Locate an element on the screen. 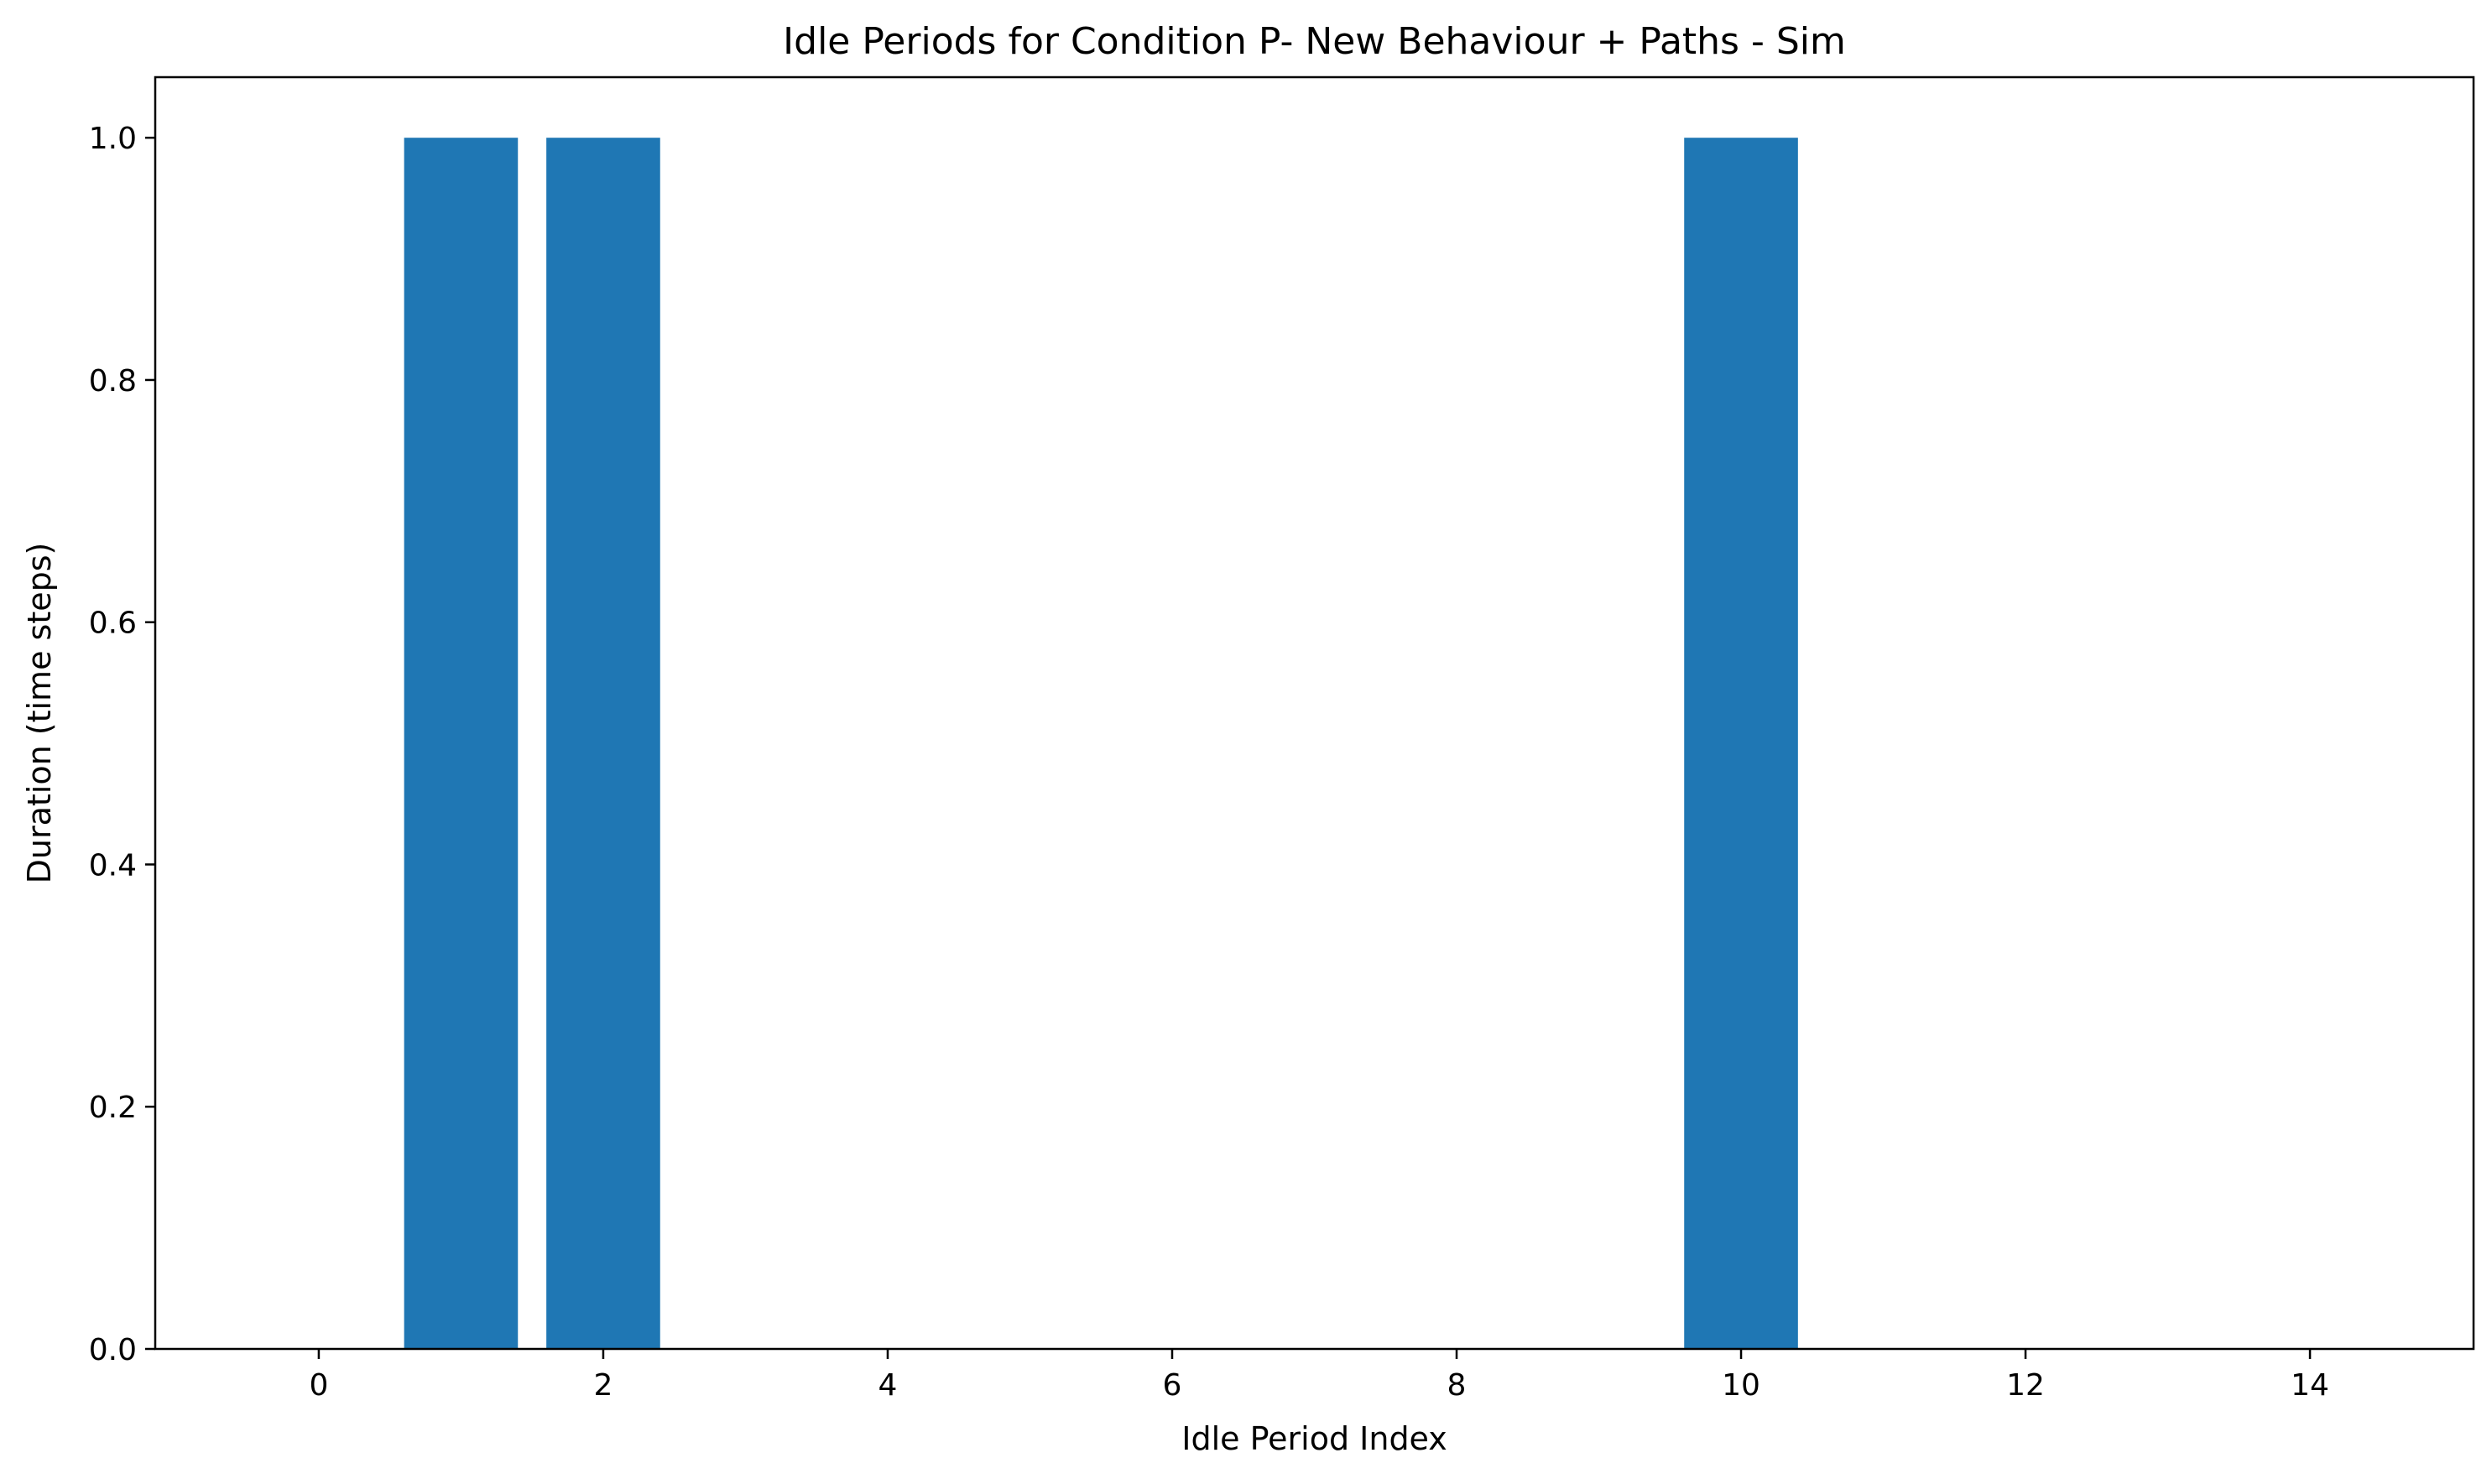  y-tick-label: 0.8 is located at coordinates (113, 381).